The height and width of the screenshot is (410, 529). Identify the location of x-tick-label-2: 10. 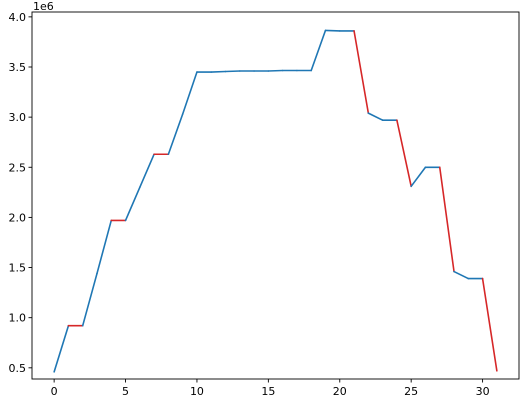
(197, 391).